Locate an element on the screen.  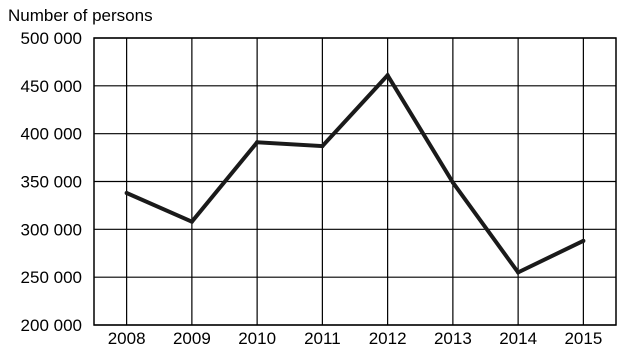
x-tick-label: 2014 is located at coordinates (518, 338).